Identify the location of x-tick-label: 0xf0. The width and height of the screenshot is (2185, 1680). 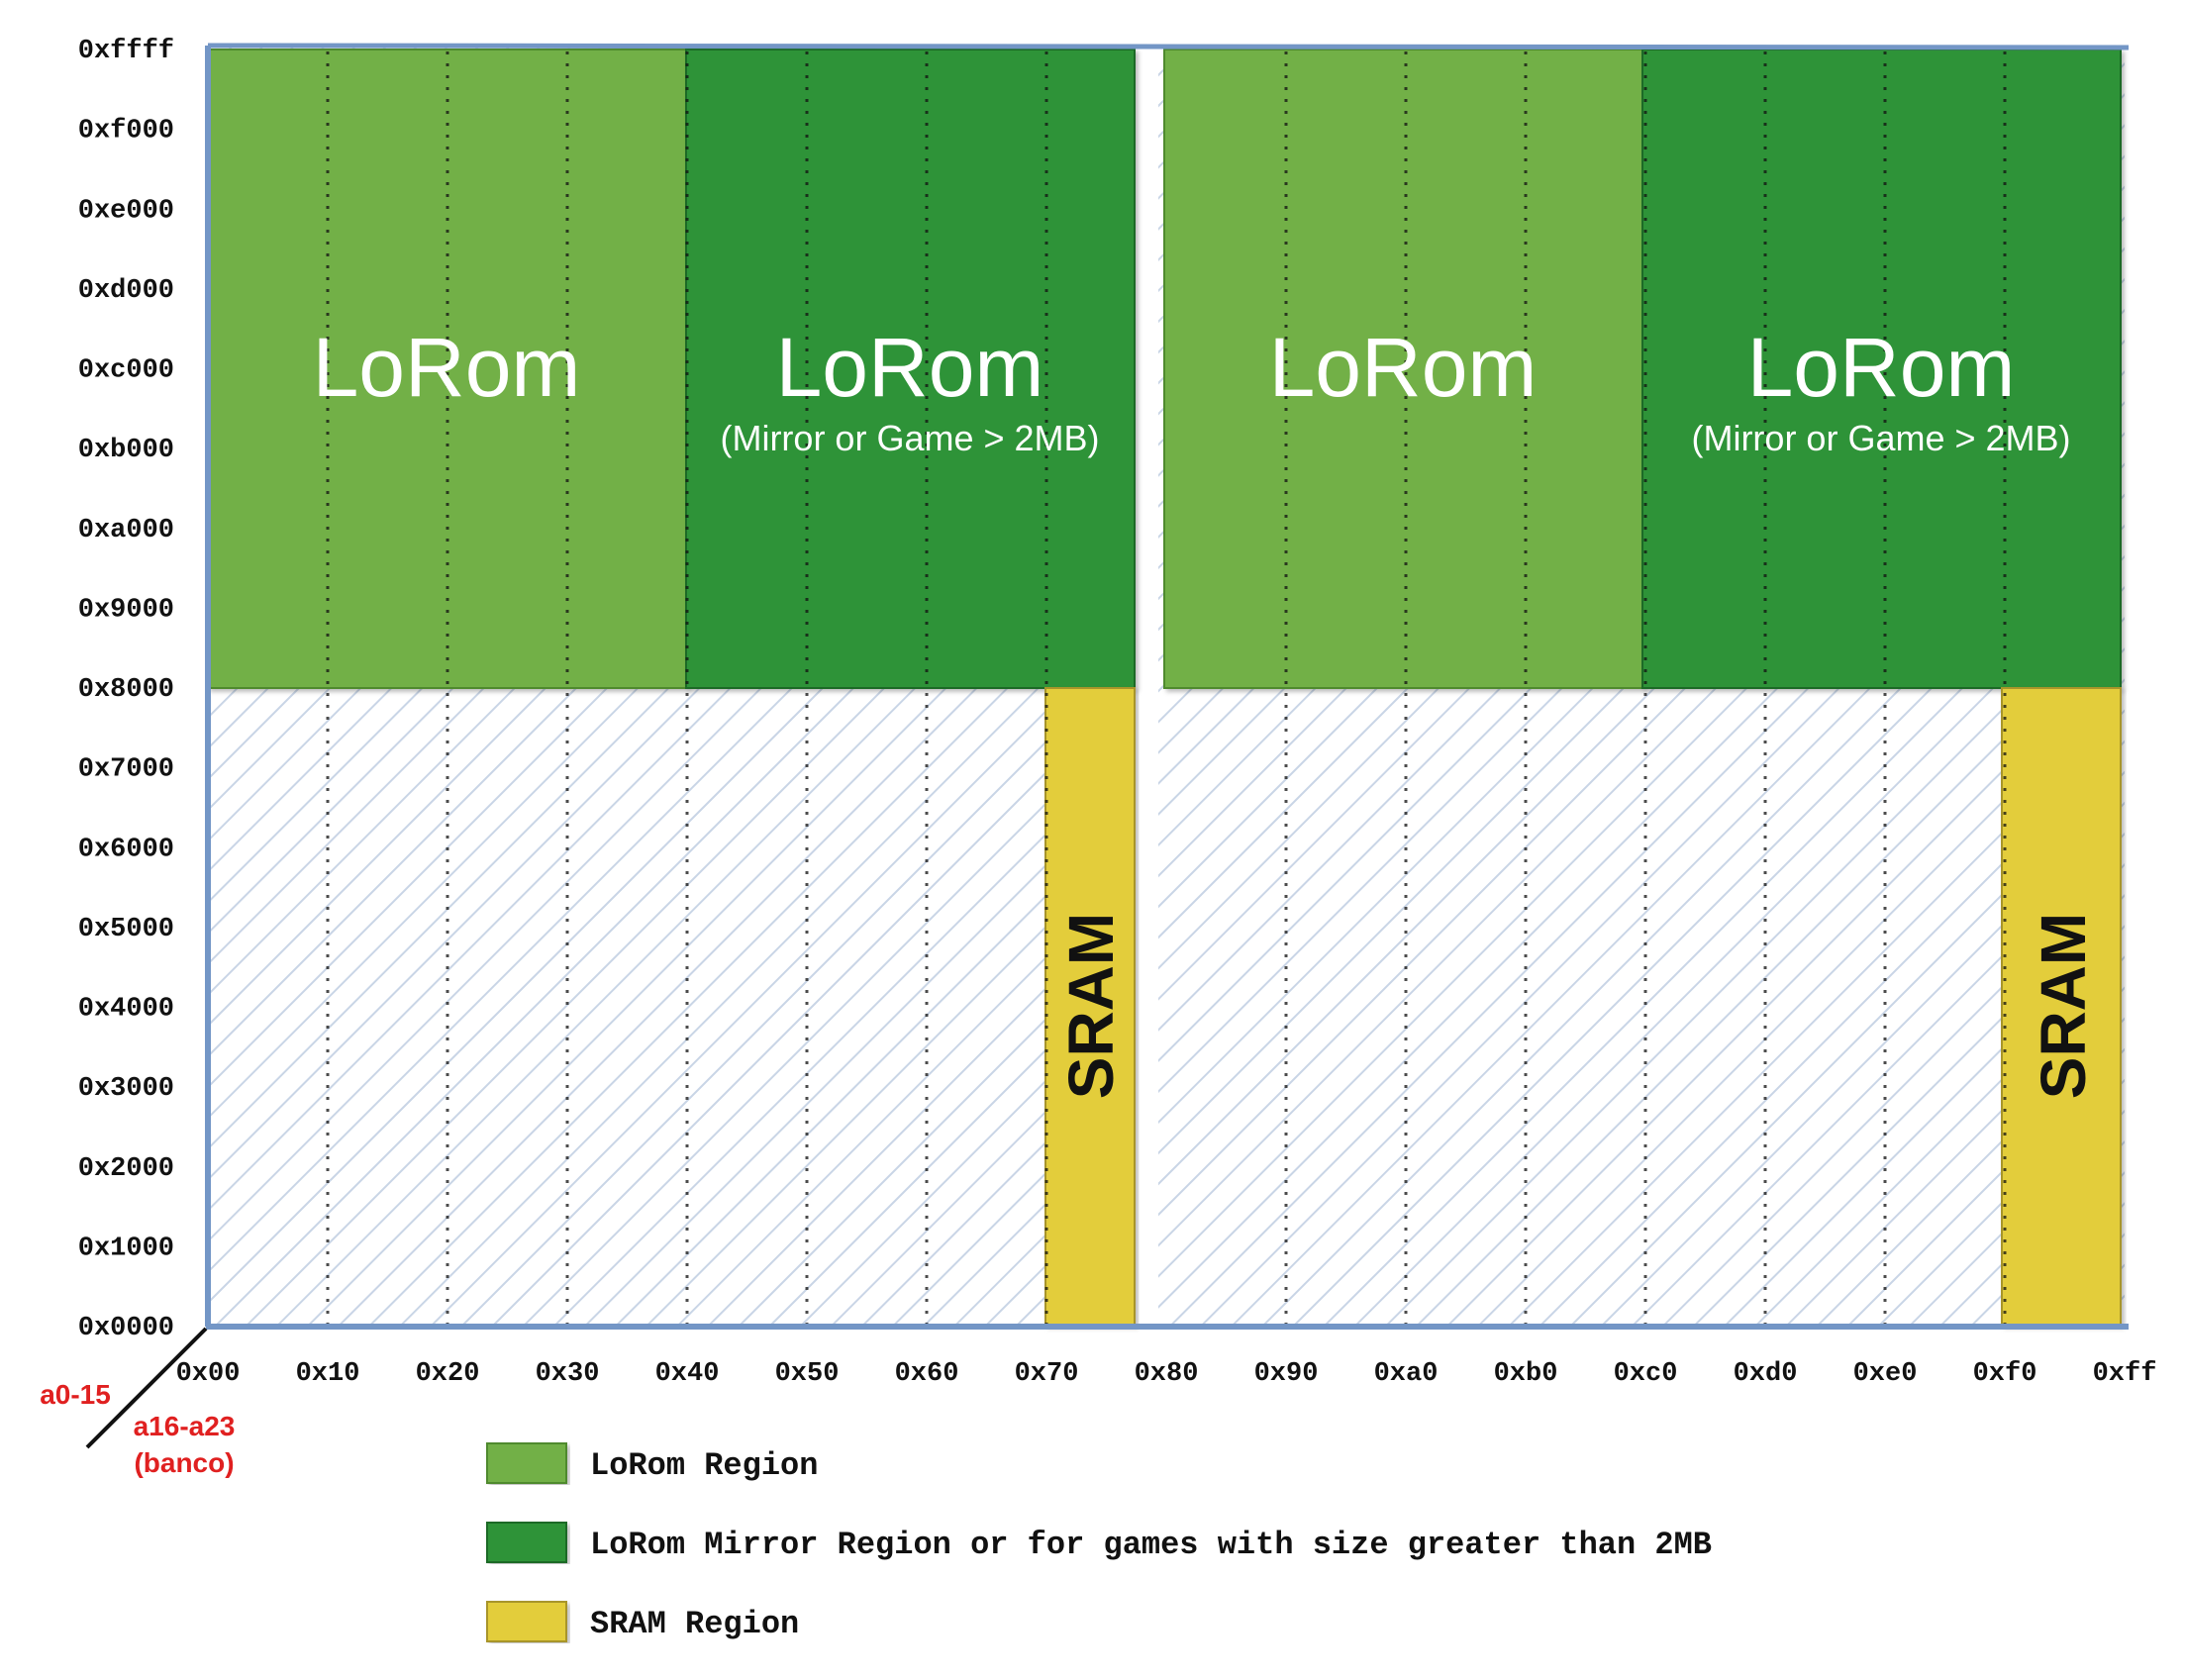
(2005, 1374).